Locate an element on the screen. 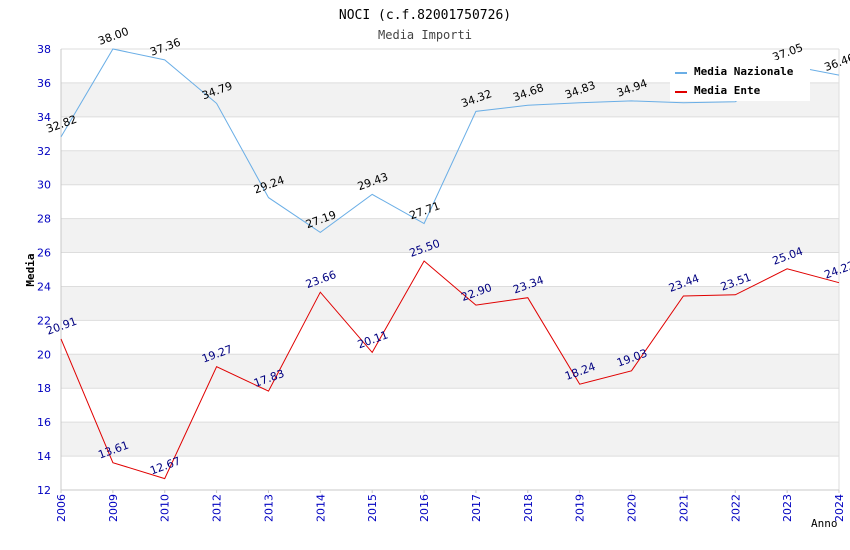 The width and height of the screenshot is (850, 550). x-tick-label: 2020 is located at coordinates (632, 508).